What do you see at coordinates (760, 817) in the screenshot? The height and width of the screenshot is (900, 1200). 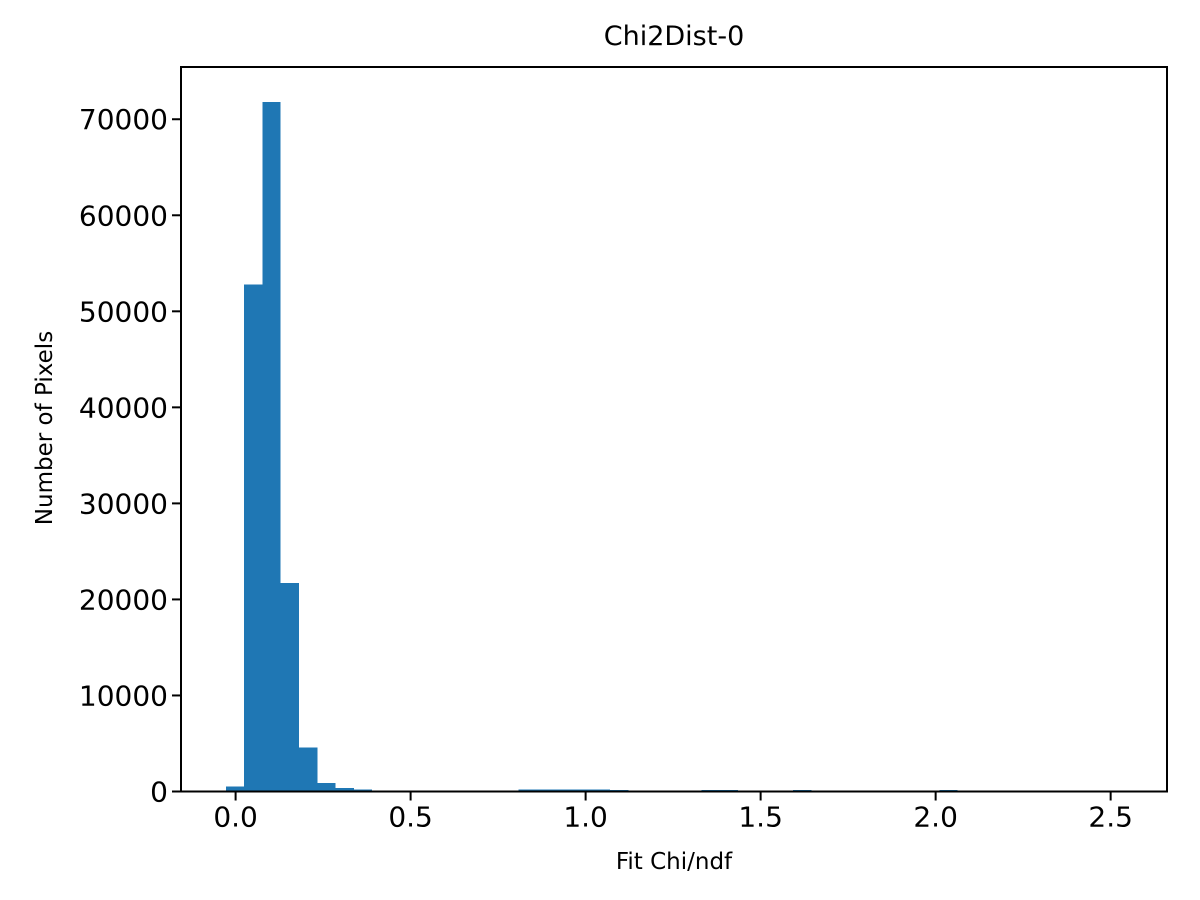 I see `x-tick-label: 1.5` at bounding box center [760, 817].